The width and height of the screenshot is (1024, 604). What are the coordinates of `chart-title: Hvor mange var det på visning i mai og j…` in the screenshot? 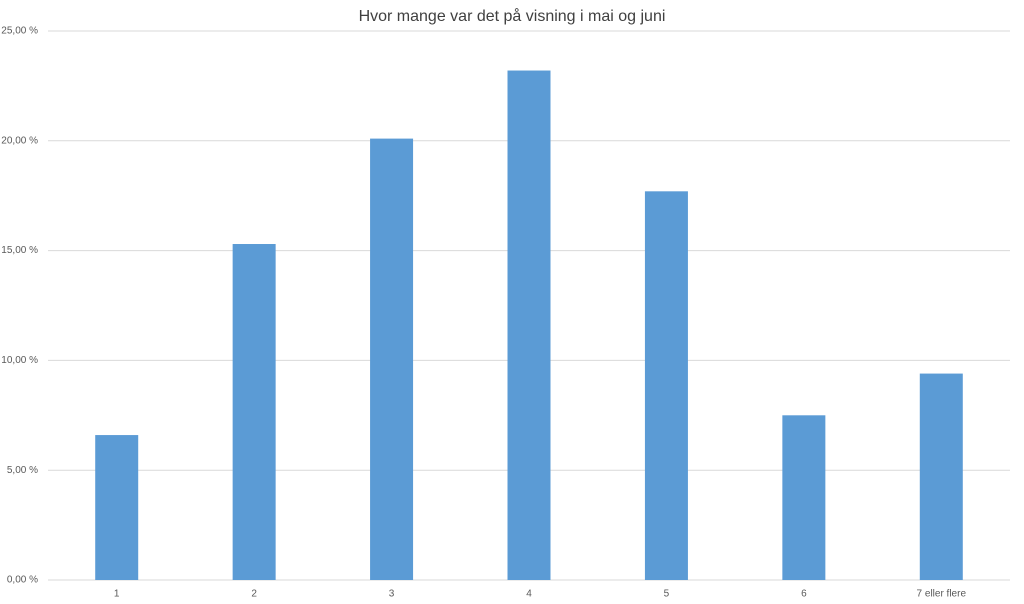 It's located at (512, 16).